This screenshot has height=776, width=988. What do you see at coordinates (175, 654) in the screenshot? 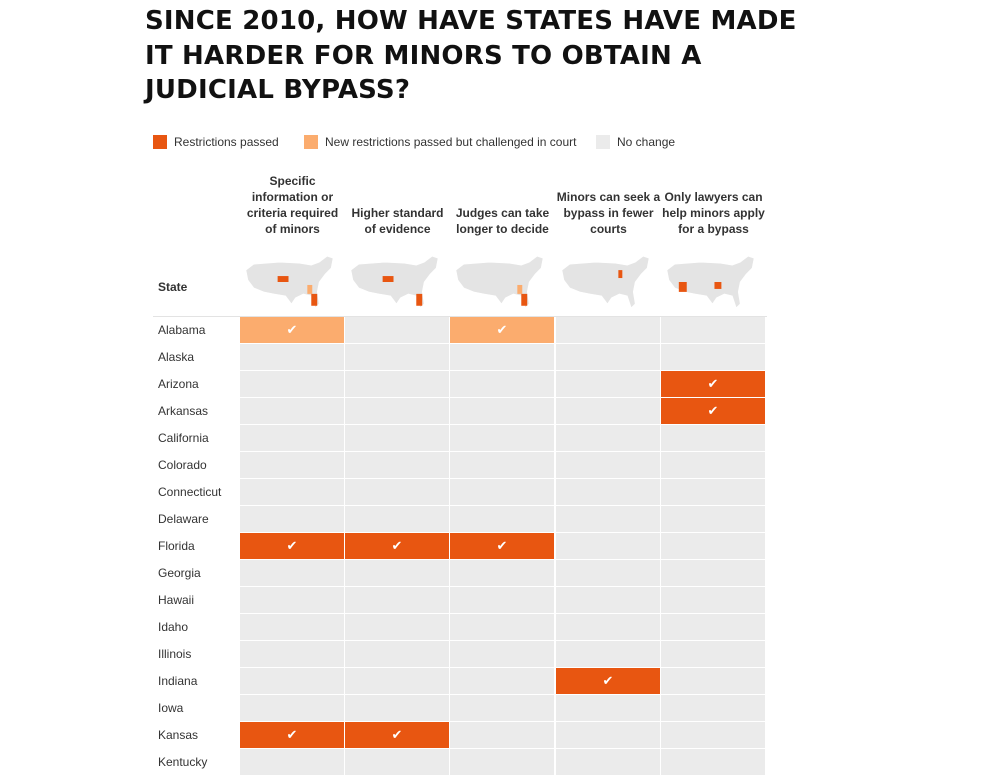
I see `state-label: Illinois` at bounding box center [175, 654].